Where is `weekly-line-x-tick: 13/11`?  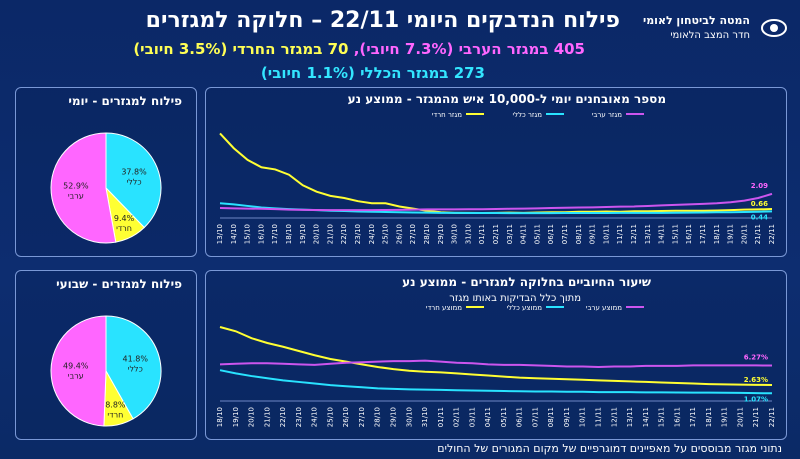
weekly-line-x-tick: 13/11 is located at coordinates (630, 417).